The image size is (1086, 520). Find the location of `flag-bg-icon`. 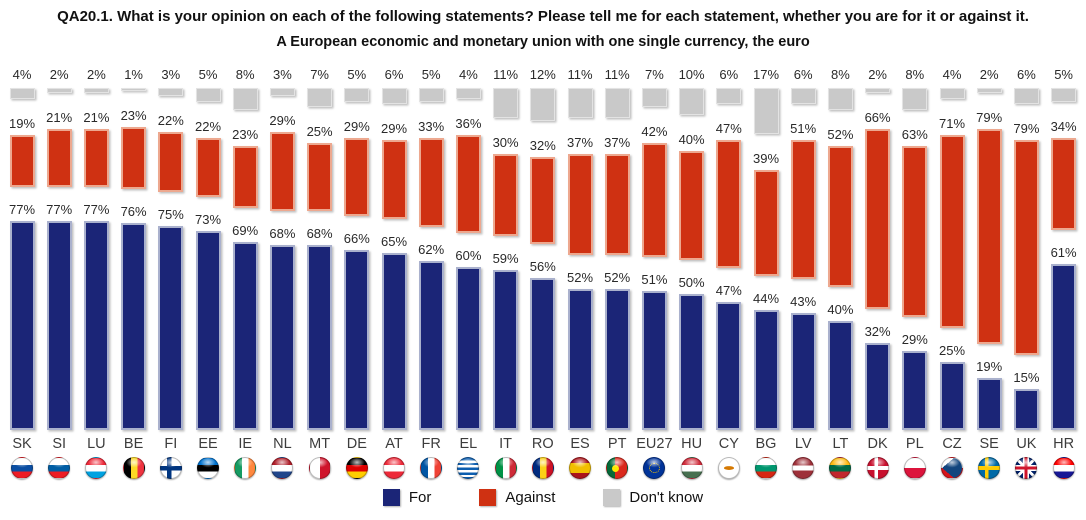

flag-bg-icon is located at coordinates (766, 468).